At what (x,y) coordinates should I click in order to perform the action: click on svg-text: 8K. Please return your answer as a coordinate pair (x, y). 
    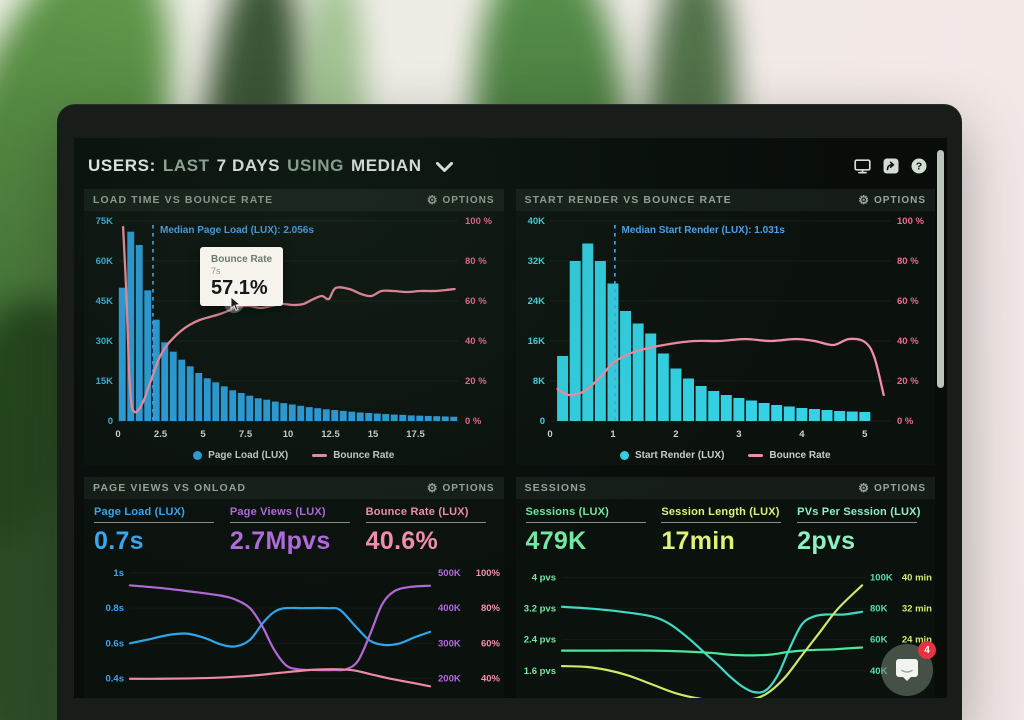
    Looking at the image, I should click on (538, 381).